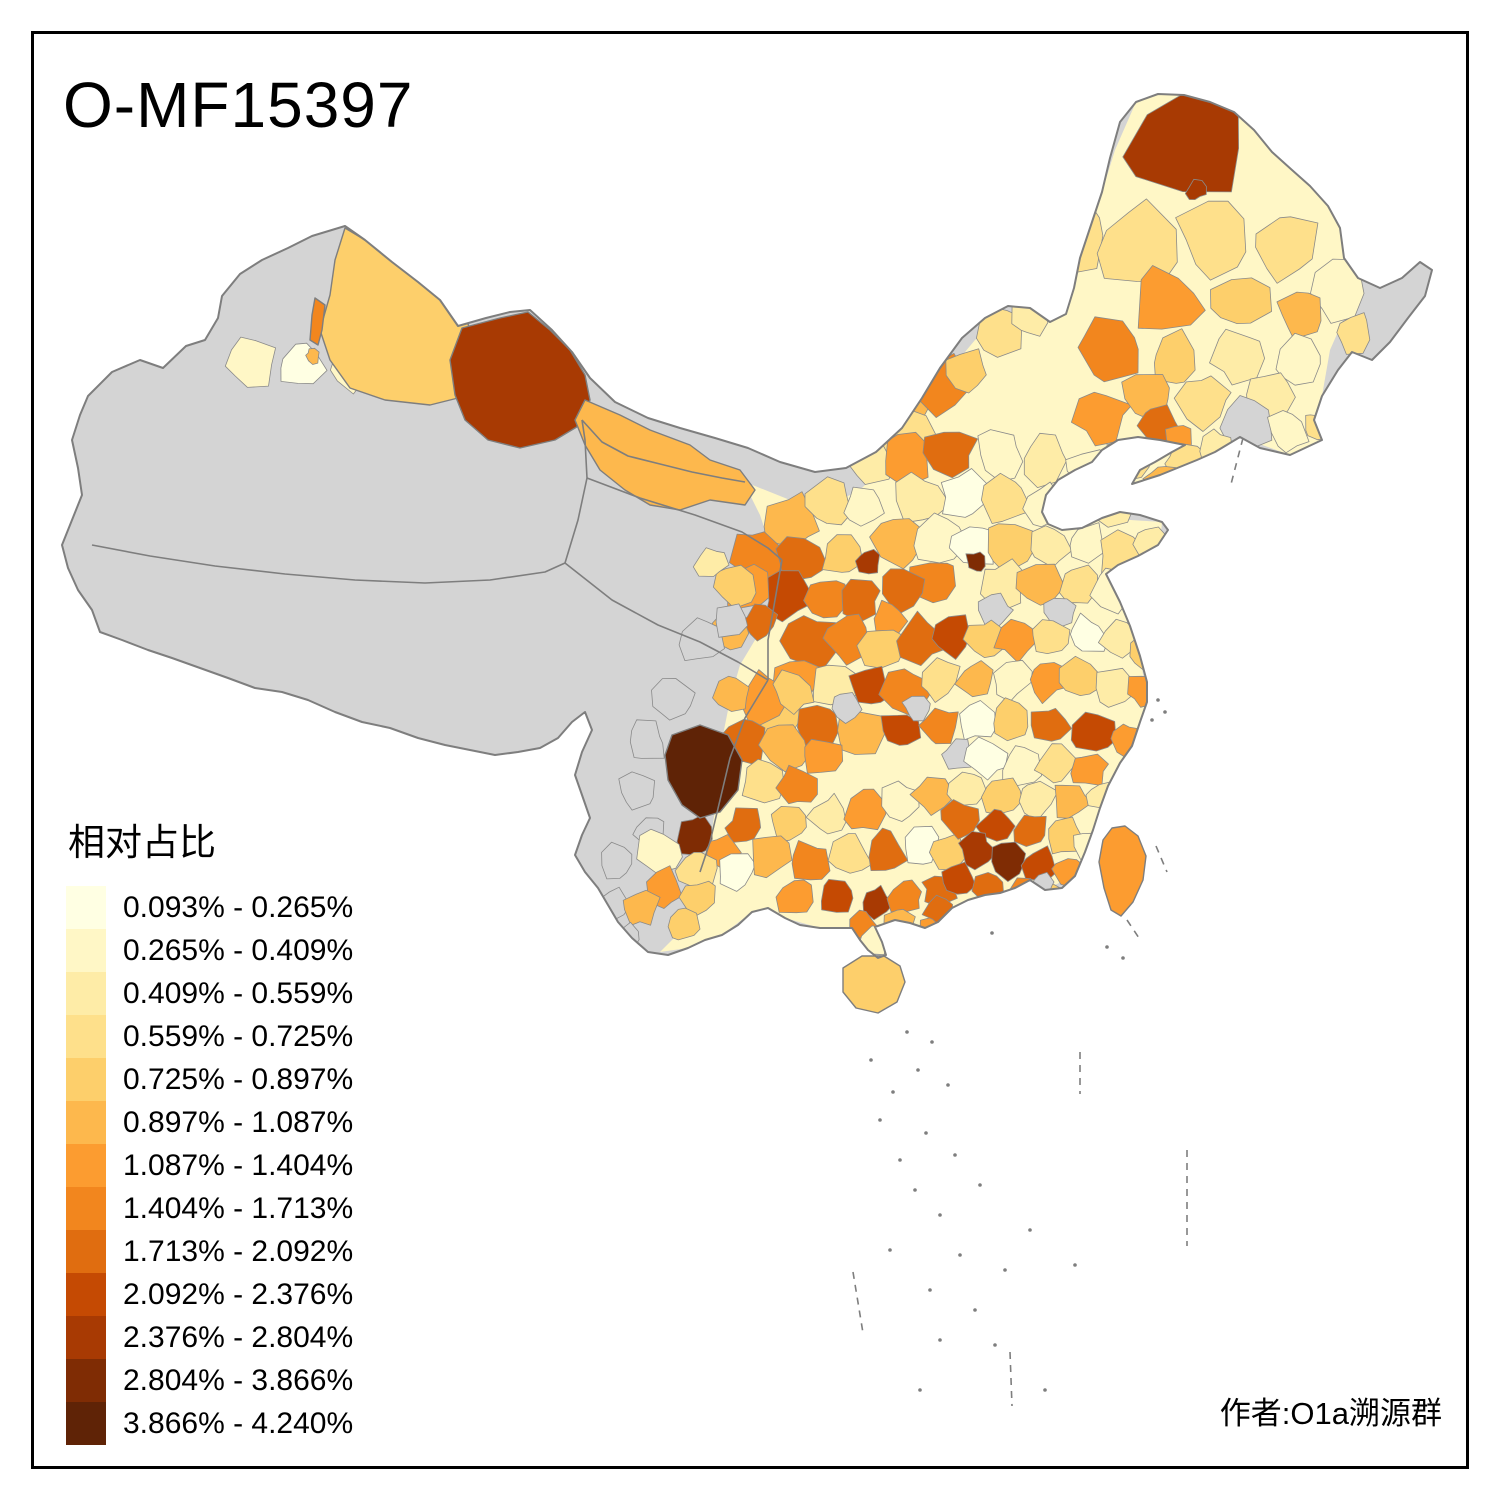  What do you see at coordinates (238, 907) in the screenshot?
I see `legend-range-label: 0.093% - 0.265%` at bounding box center [238, 907].